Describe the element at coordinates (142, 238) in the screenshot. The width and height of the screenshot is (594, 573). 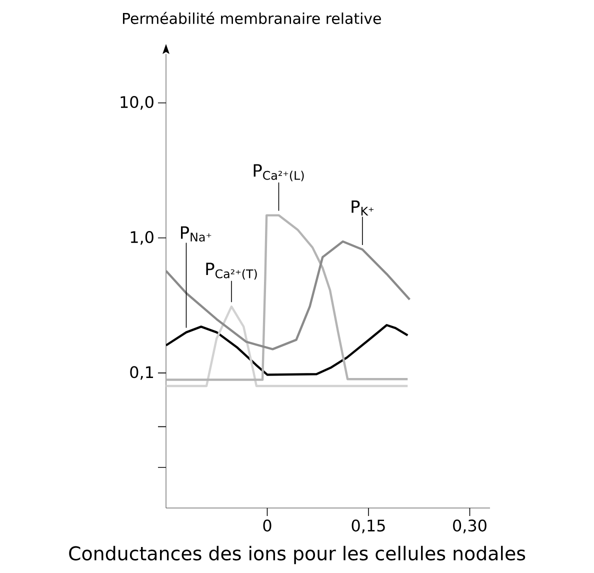
I see `y-tick-label: 1,0` at that location.